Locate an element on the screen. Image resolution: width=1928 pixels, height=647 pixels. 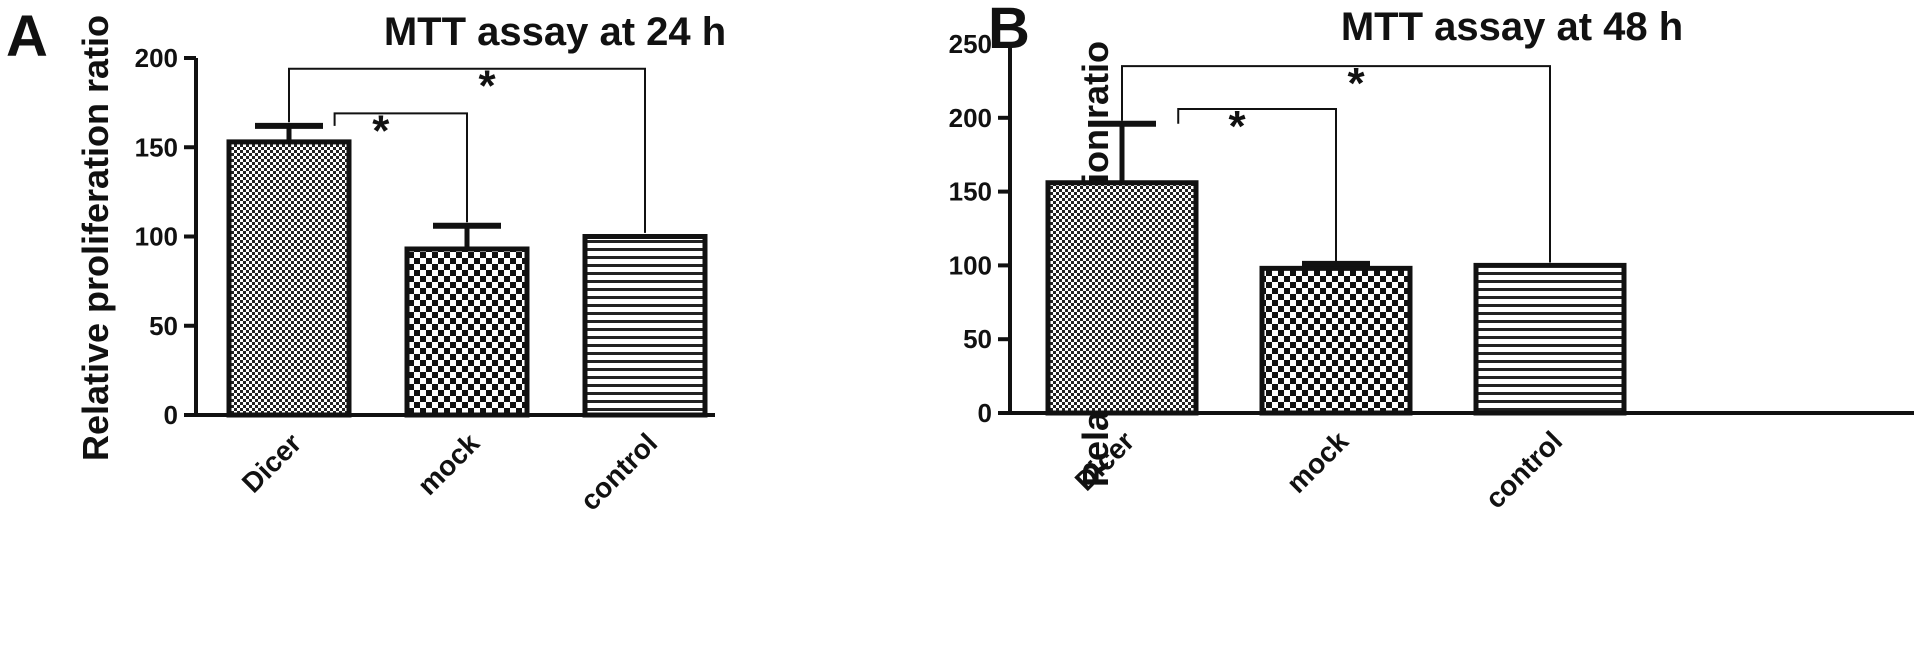
significance-a: ** is located at coordinates (467, 147).